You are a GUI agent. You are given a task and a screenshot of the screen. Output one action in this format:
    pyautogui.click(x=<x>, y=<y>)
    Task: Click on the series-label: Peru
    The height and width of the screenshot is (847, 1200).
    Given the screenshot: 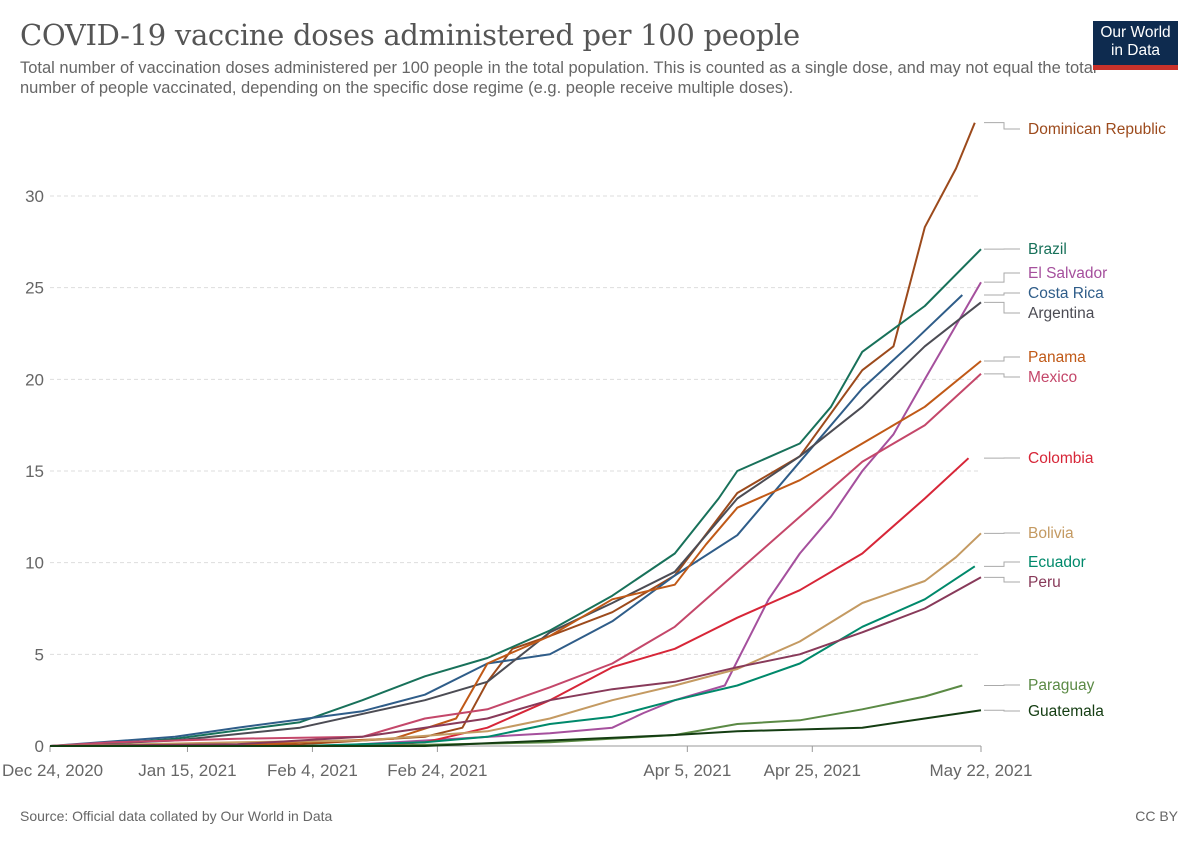 What is the action you would take?
    pyautogui.click(x=1044, y=582)
    